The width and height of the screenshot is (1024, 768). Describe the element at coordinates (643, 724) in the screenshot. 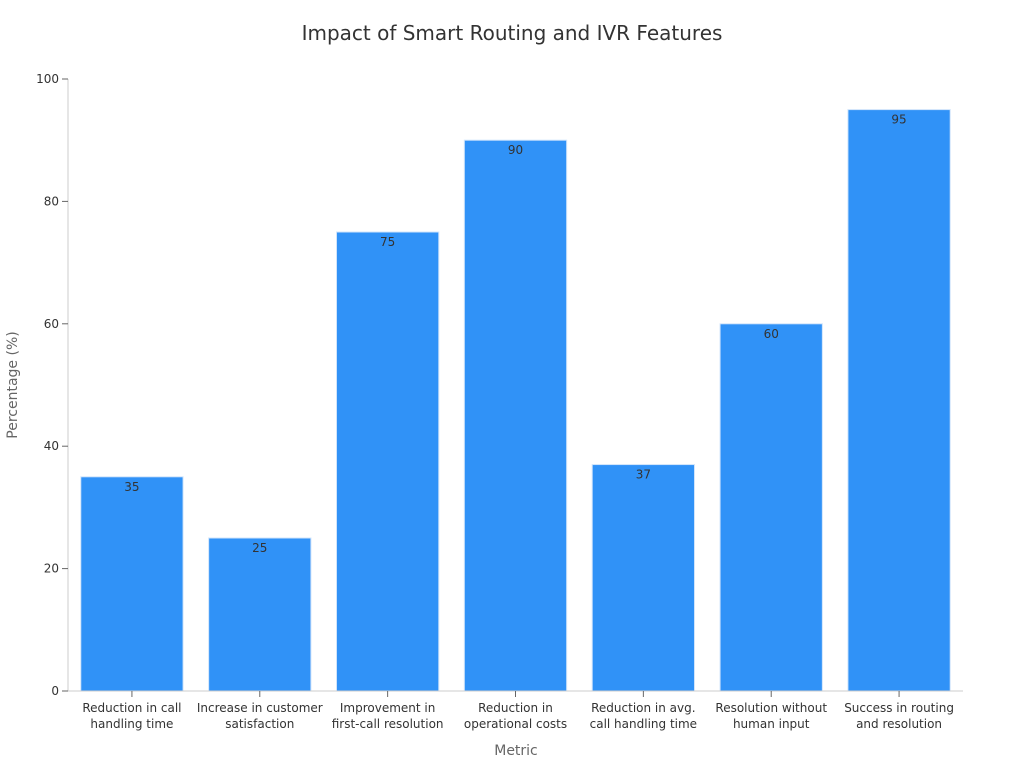

I see `x-tick-label: call handling time` at that location.